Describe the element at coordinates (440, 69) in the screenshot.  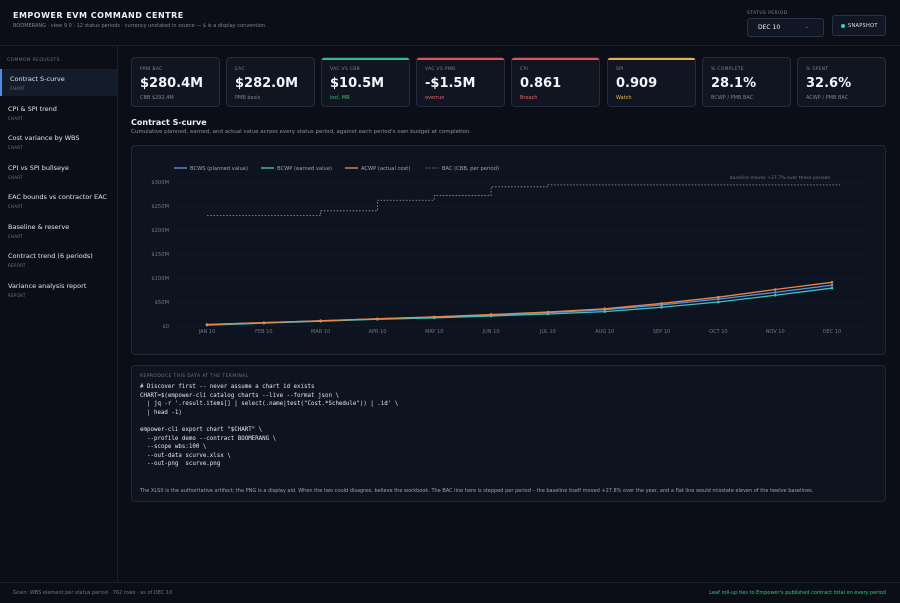
I see `kpi-label: VAC VS PMB` at that location.